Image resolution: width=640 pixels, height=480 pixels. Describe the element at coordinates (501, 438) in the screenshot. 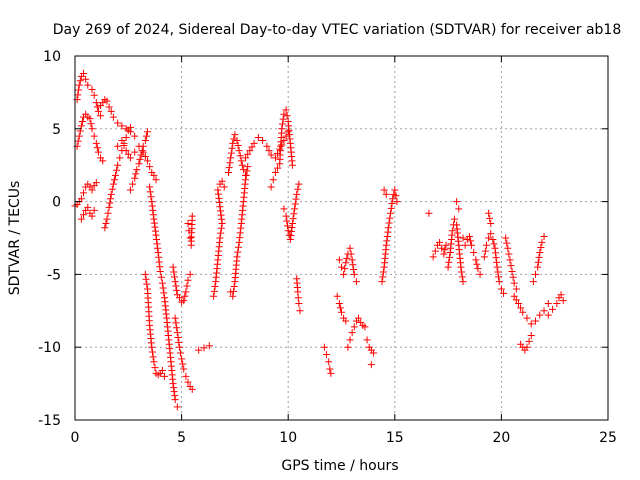

I see `x-tick-label: 20` at that location.